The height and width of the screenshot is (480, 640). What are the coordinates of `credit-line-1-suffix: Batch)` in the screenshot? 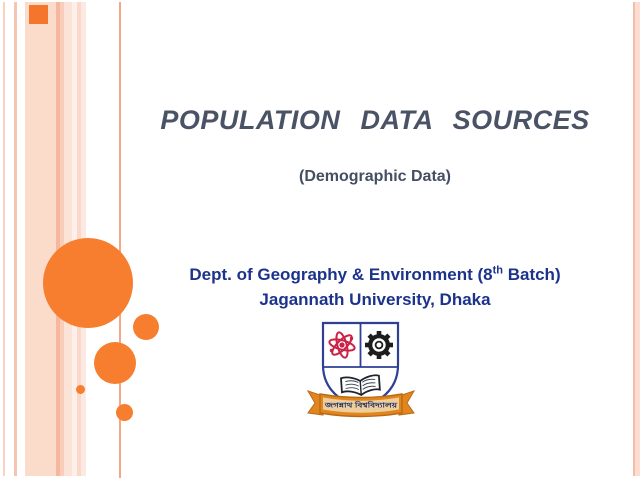 It's located at (531, 274).